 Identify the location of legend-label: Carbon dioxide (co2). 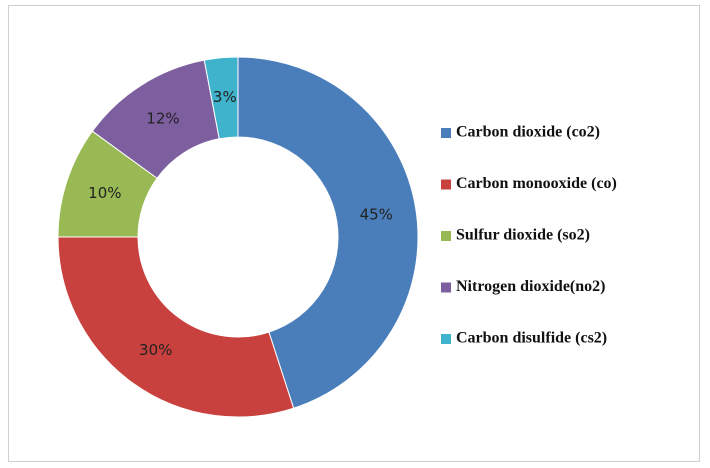
(528, 132).